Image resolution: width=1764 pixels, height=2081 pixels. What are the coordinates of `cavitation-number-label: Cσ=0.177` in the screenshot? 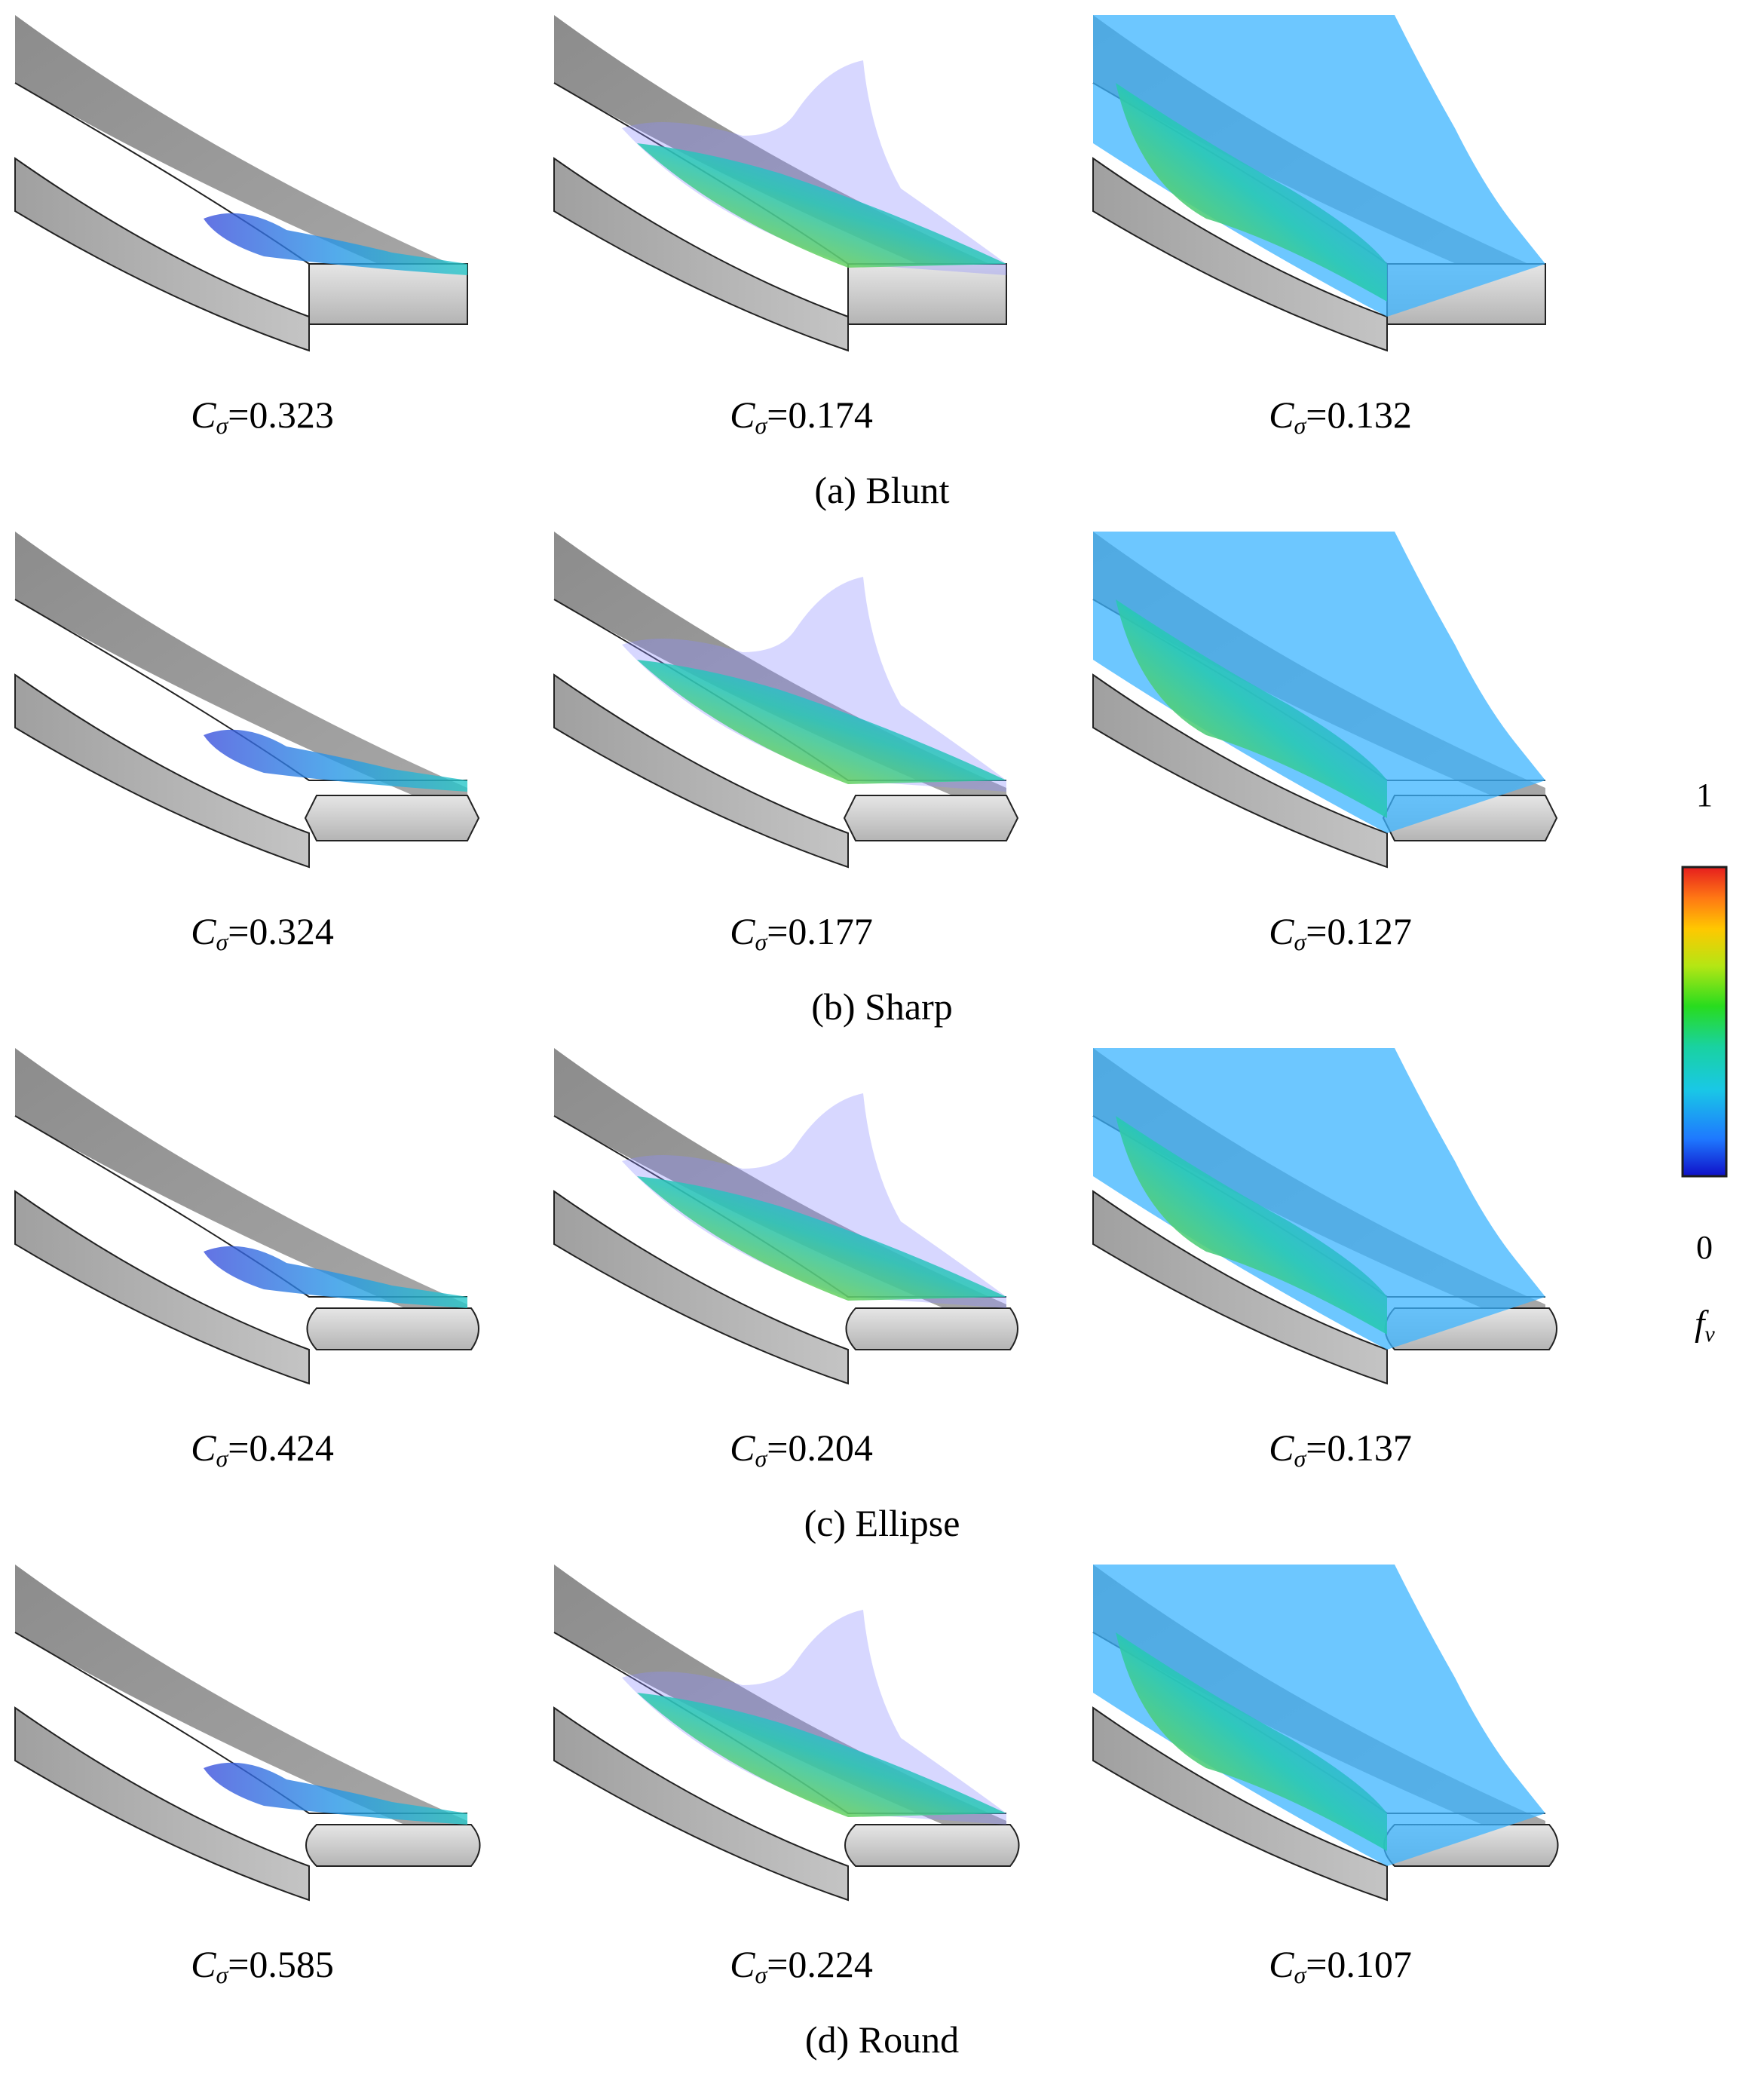 It's located at (801, 936).